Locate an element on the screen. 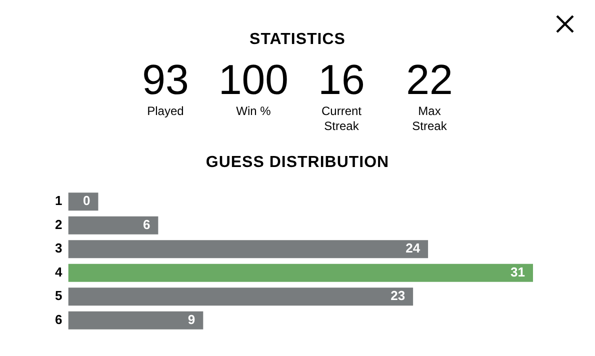 This screenshot has width=595, height=356. data-label: 6 is located at coordinates (146, 224).